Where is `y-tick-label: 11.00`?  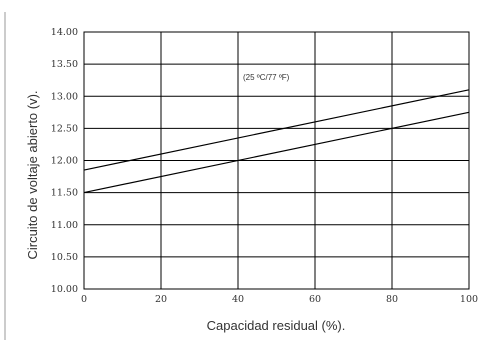
y-tick-label: 11.00 is located at coordinates (64, 225).